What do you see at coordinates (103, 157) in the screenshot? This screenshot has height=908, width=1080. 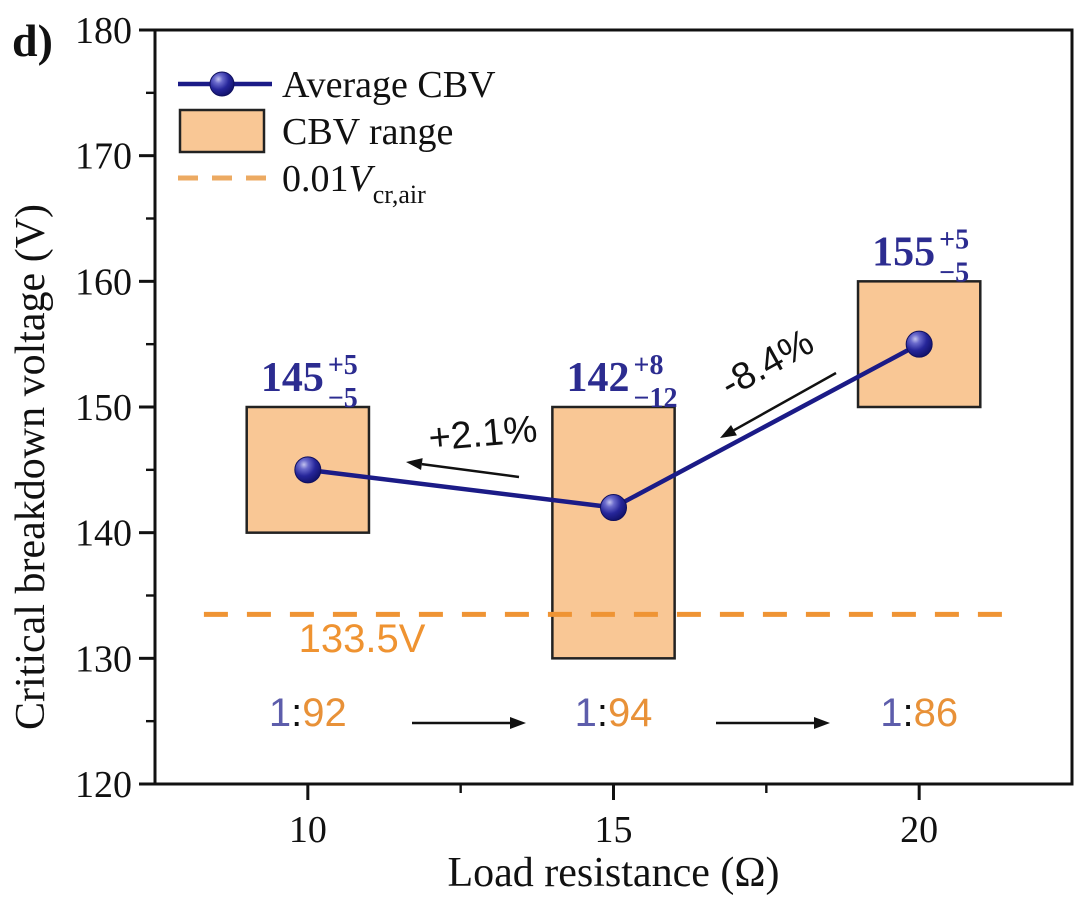 I see `y-tick-label: 170` at bounding box center [103, 157].